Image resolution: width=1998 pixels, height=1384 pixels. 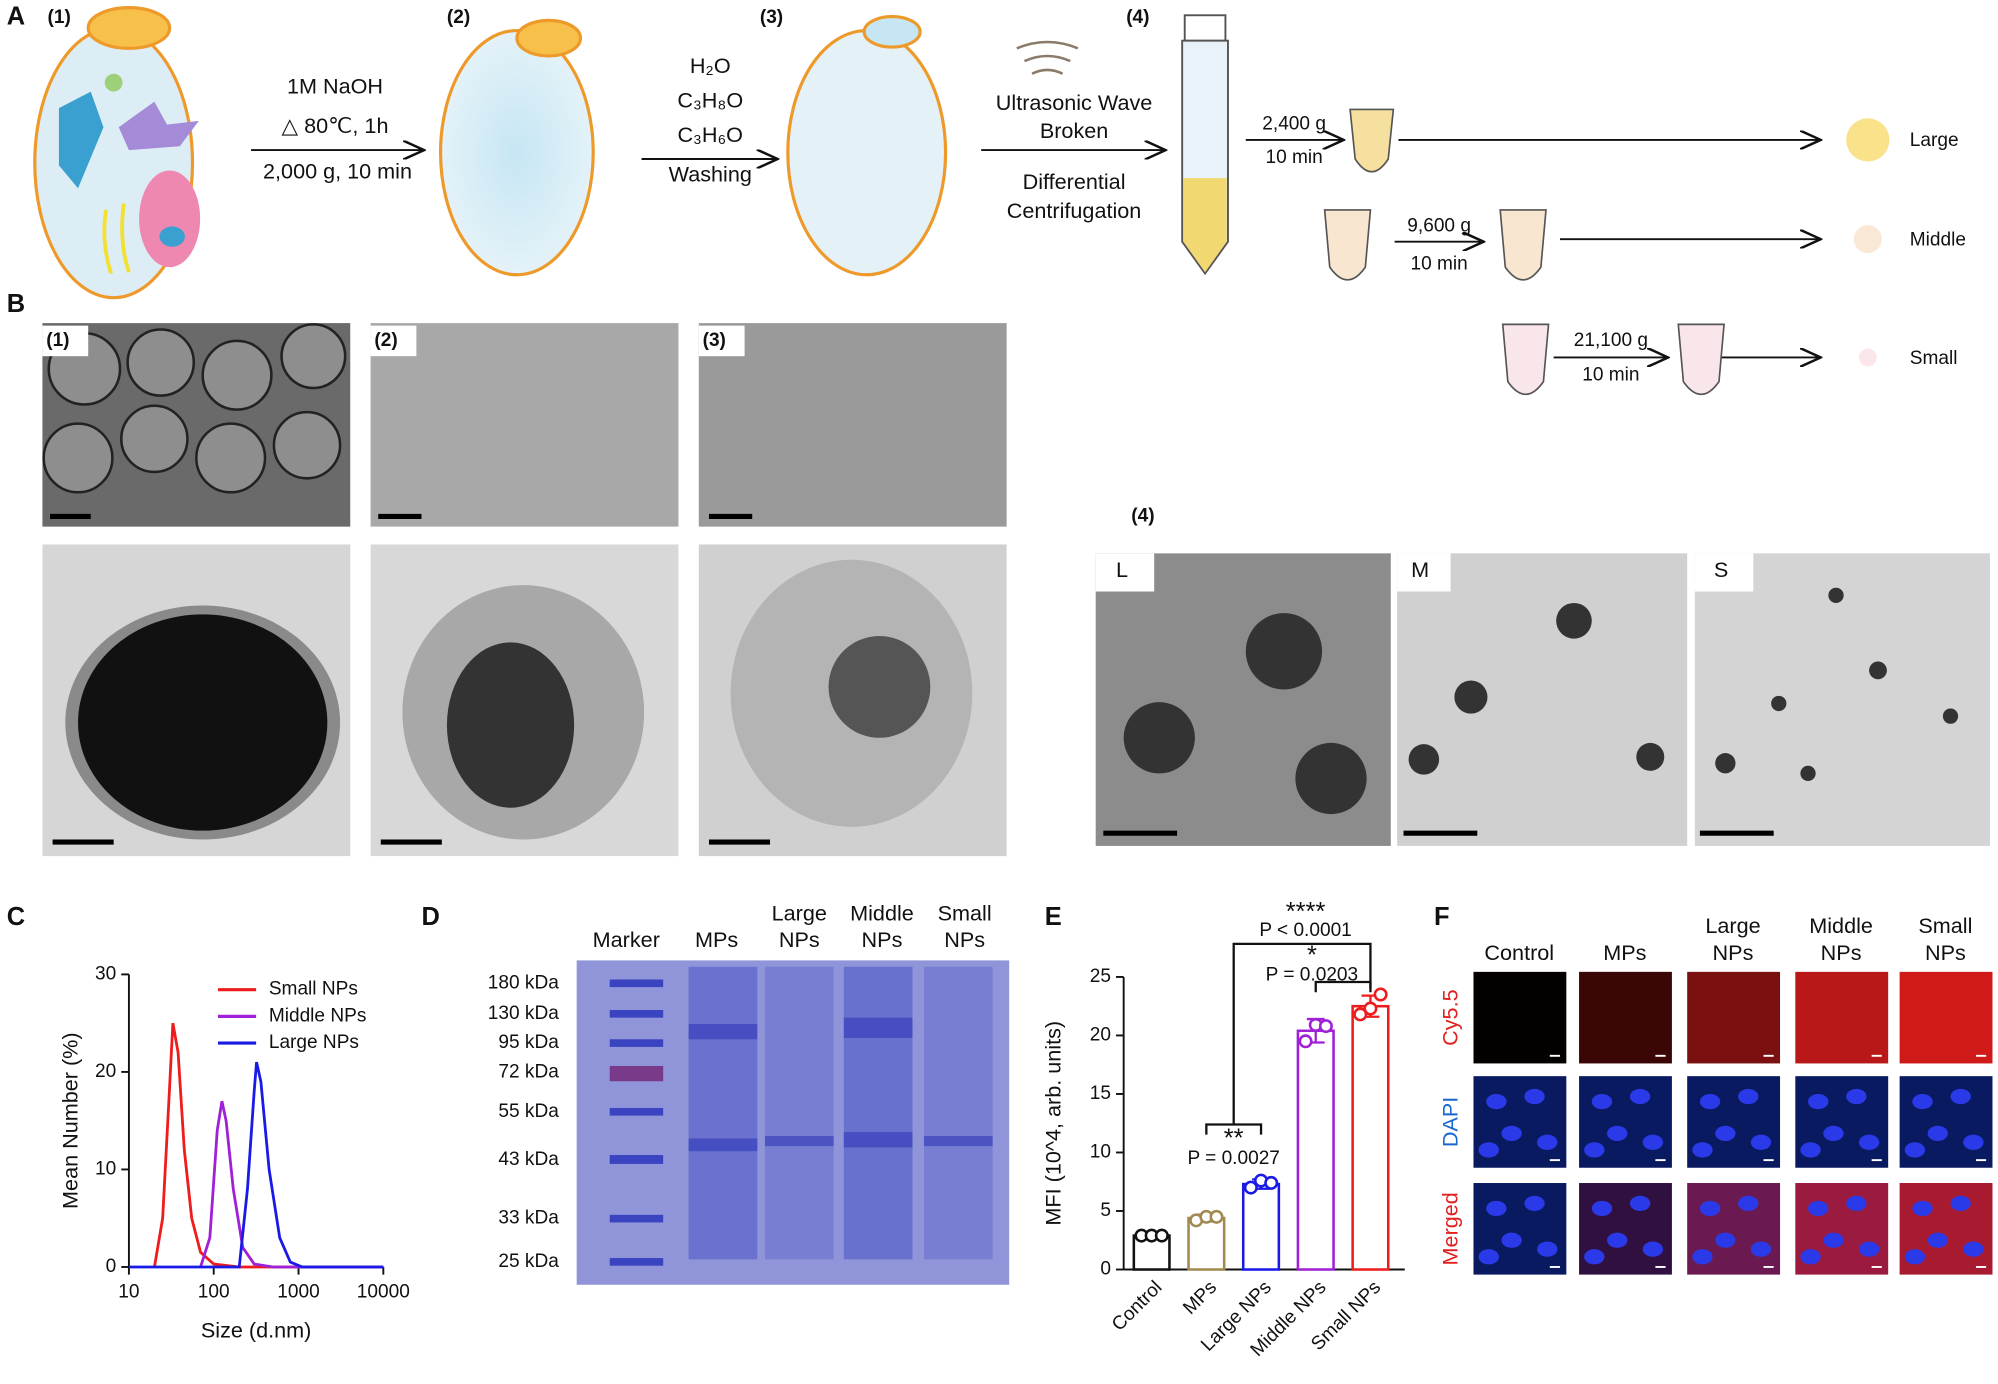 What do you see at coordinates (1312, 955) in the screenshot?
I see `significance: *` at bounding box center [1312, 955].